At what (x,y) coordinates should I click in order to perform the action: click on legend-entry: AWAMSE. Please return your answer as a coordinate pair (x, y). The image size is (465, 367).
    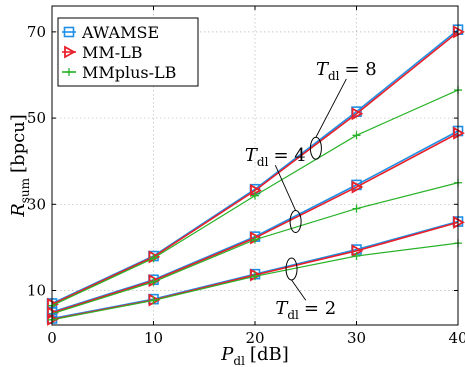
    Looking at the image, I should click on (110, 32).